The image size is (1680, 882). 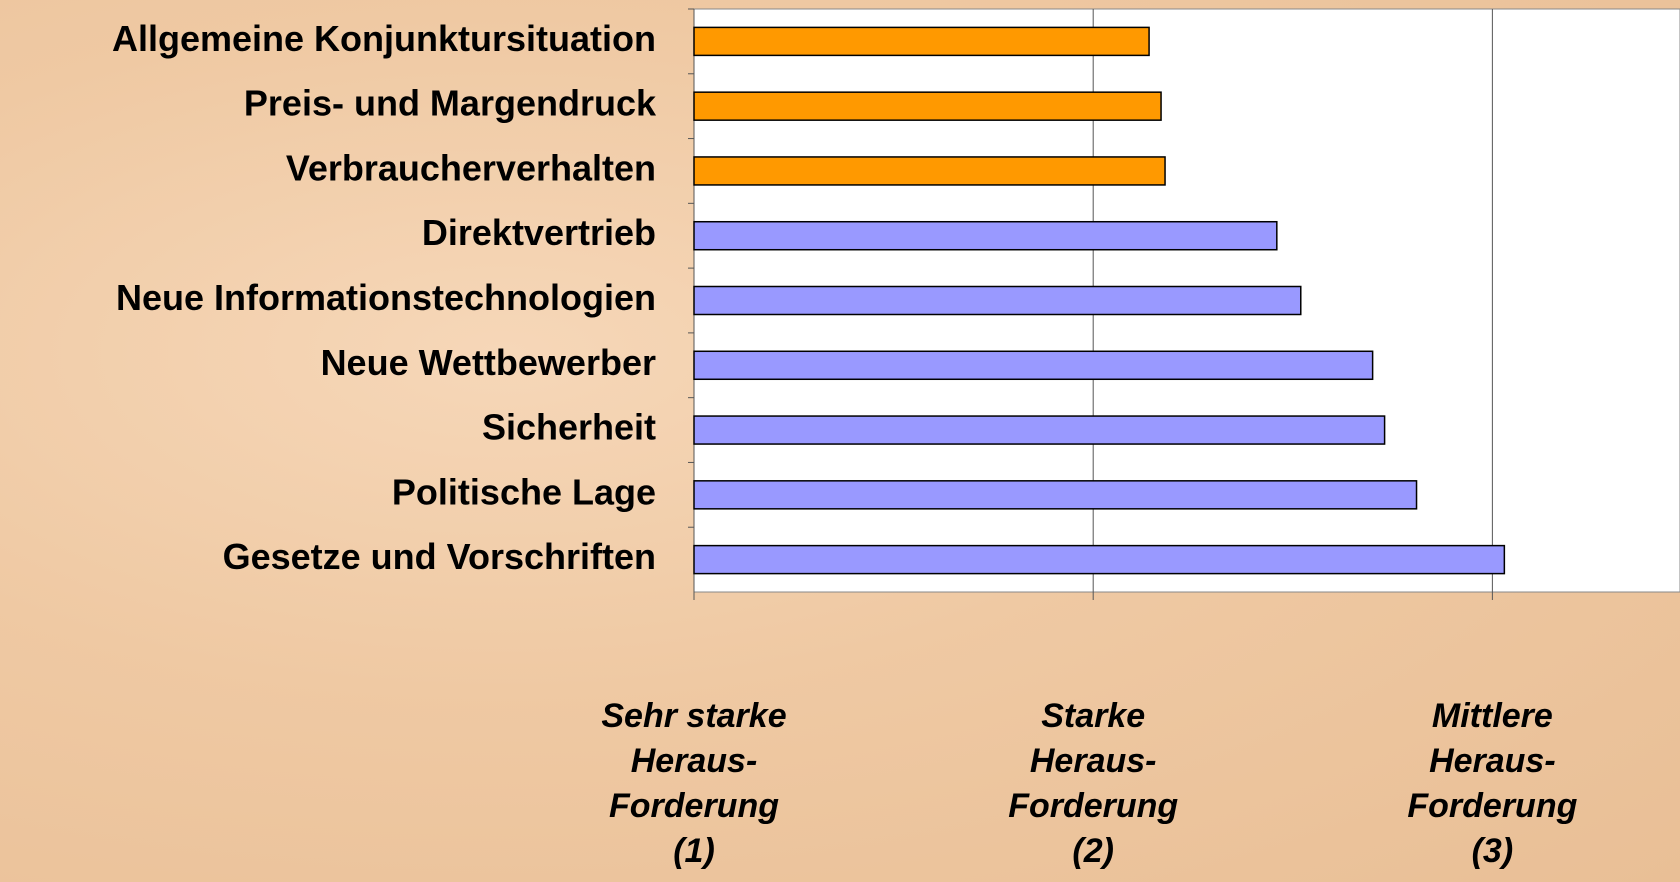 What do you see at coordinates (488, 362) in the screenshot?
I see `y-tick-label: Neue Wettbewerber` at bounding box center [488, 362].